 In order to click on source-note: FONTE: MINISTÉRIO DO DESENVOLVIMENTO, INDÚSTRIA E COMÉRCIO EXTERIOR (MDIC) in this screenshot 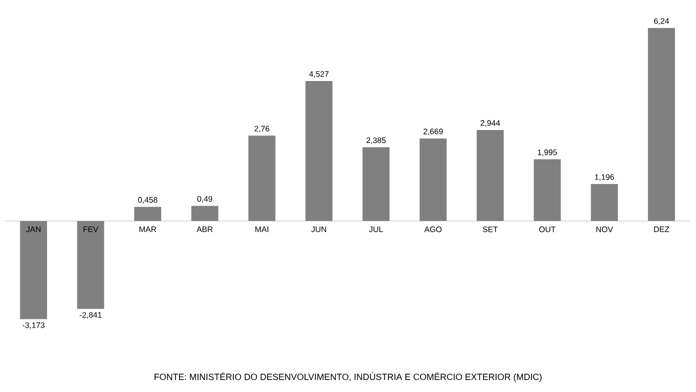, I will do `click(348, 377)`.